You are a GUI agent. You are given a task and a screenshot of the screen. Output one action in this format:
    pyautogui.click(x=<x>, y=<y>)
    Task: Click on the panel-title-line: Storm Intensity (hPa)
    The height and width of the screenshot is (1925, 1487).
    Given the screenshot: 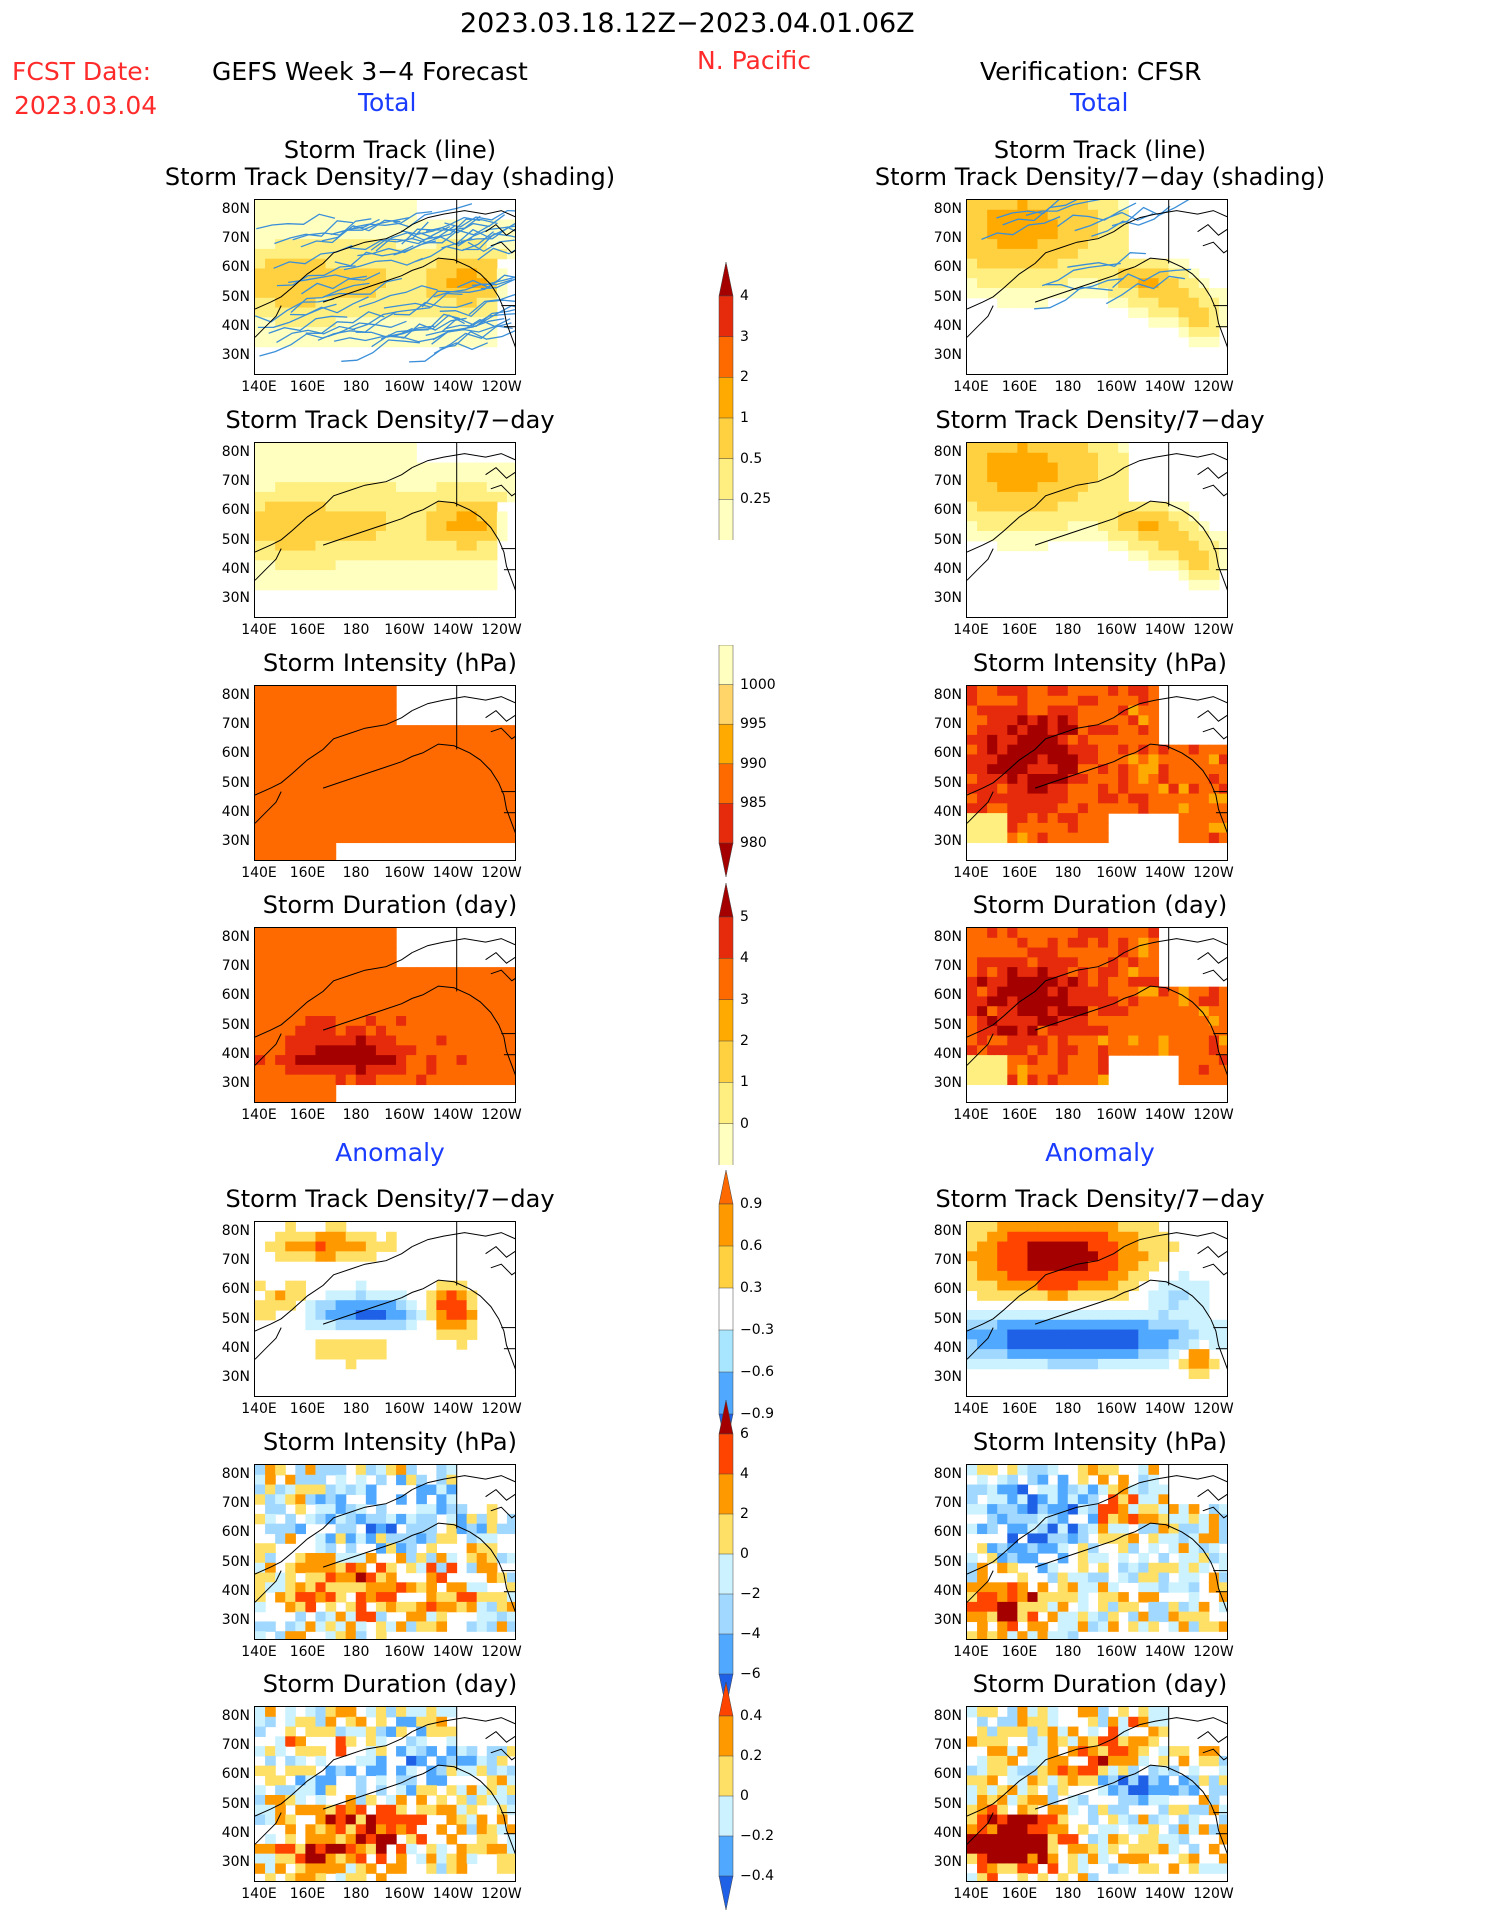 What is the action you would take?
    pyautogui.click(x=1100, y=1442)
    